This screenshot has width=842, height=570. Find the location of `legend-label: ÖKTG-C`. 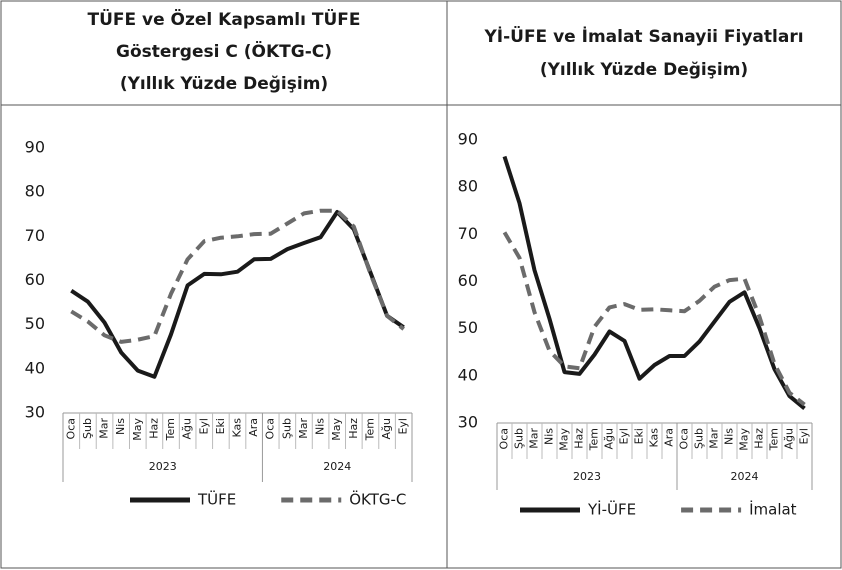

legend-label: ÖKTG-C is located at coordinates (377, 499).